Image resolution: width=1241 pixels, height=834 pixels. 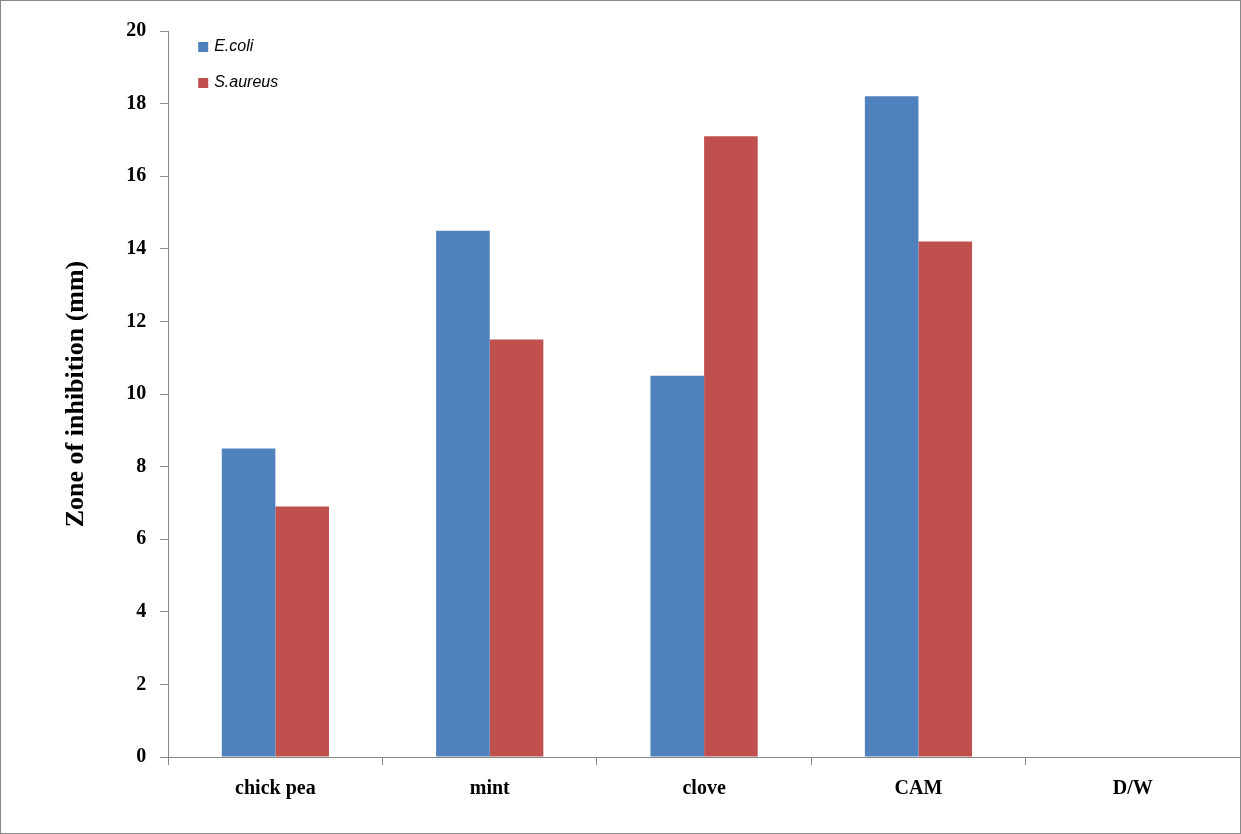 What do you see at coordinates (234, 46) in the screenshot?
I see `legend-label: E.coli` at bounding box center [234, 46].